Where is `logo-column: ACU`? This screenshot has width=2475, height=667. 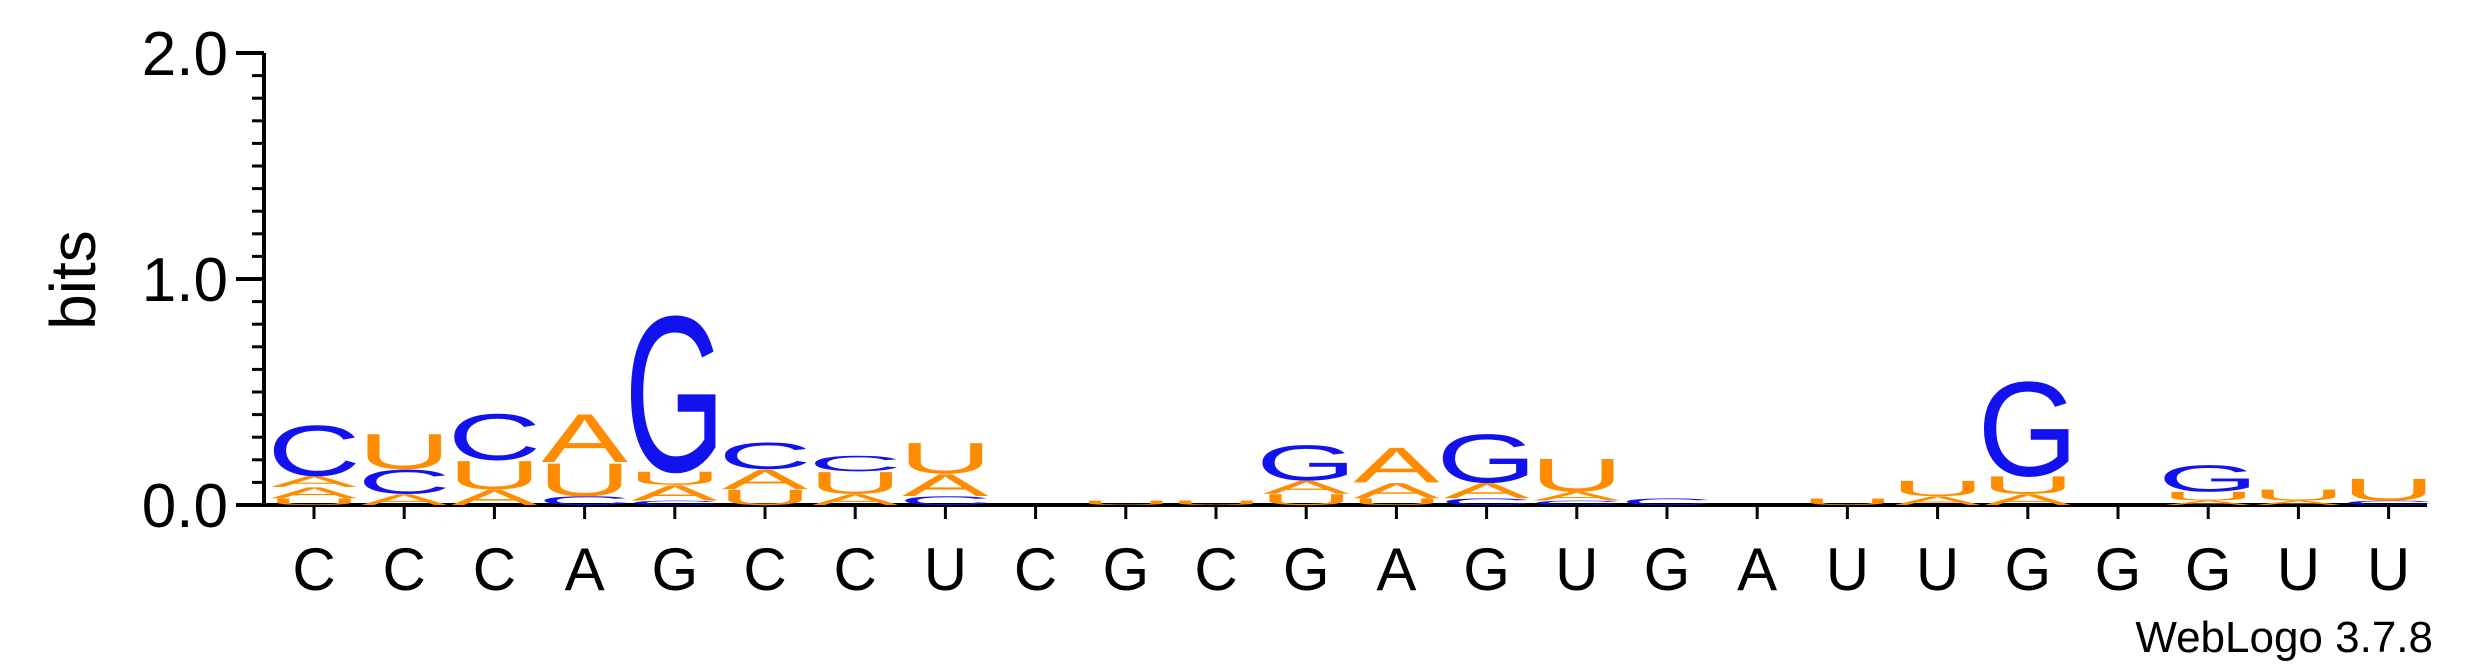 logo-column: ACU is located at coordinates (403, 465).